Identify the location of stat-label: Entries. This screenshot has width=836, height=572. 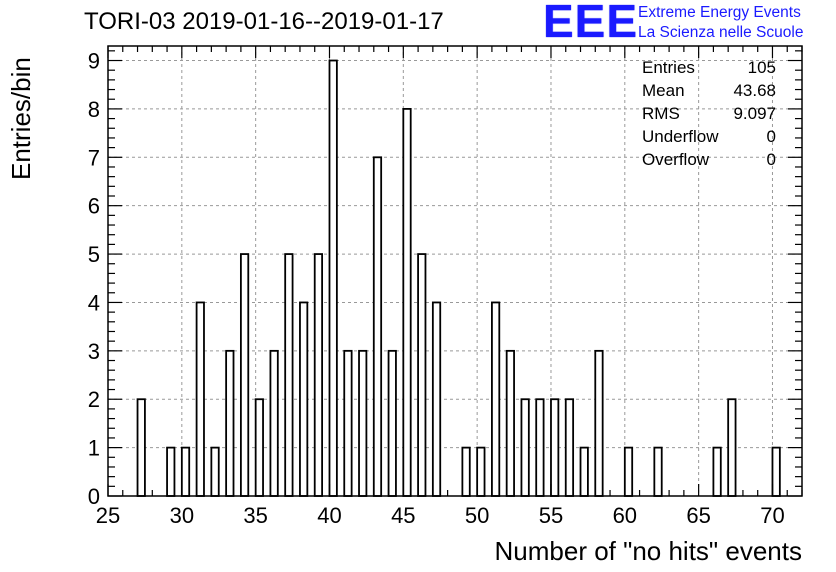
(668, 67).